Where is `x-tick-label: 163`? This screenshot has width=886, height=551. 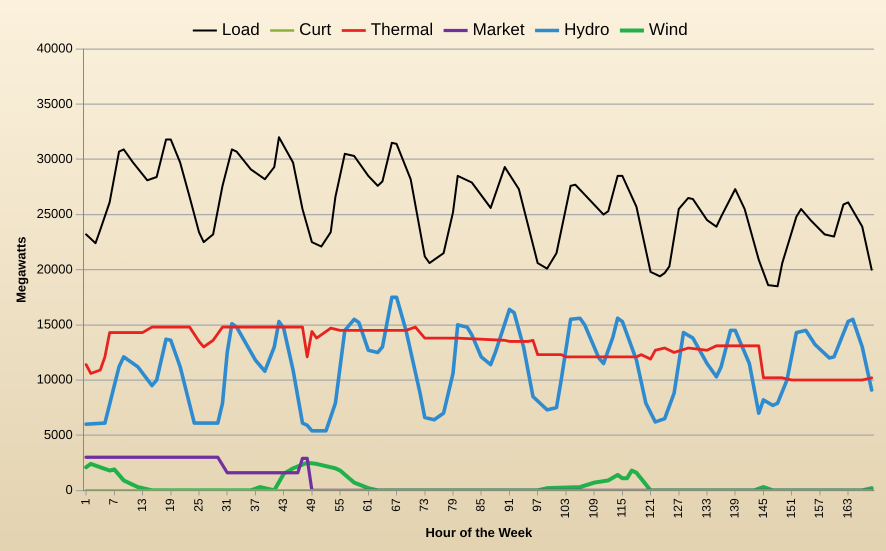 x-tick-label: 163 is located at coordinates (847, 508).